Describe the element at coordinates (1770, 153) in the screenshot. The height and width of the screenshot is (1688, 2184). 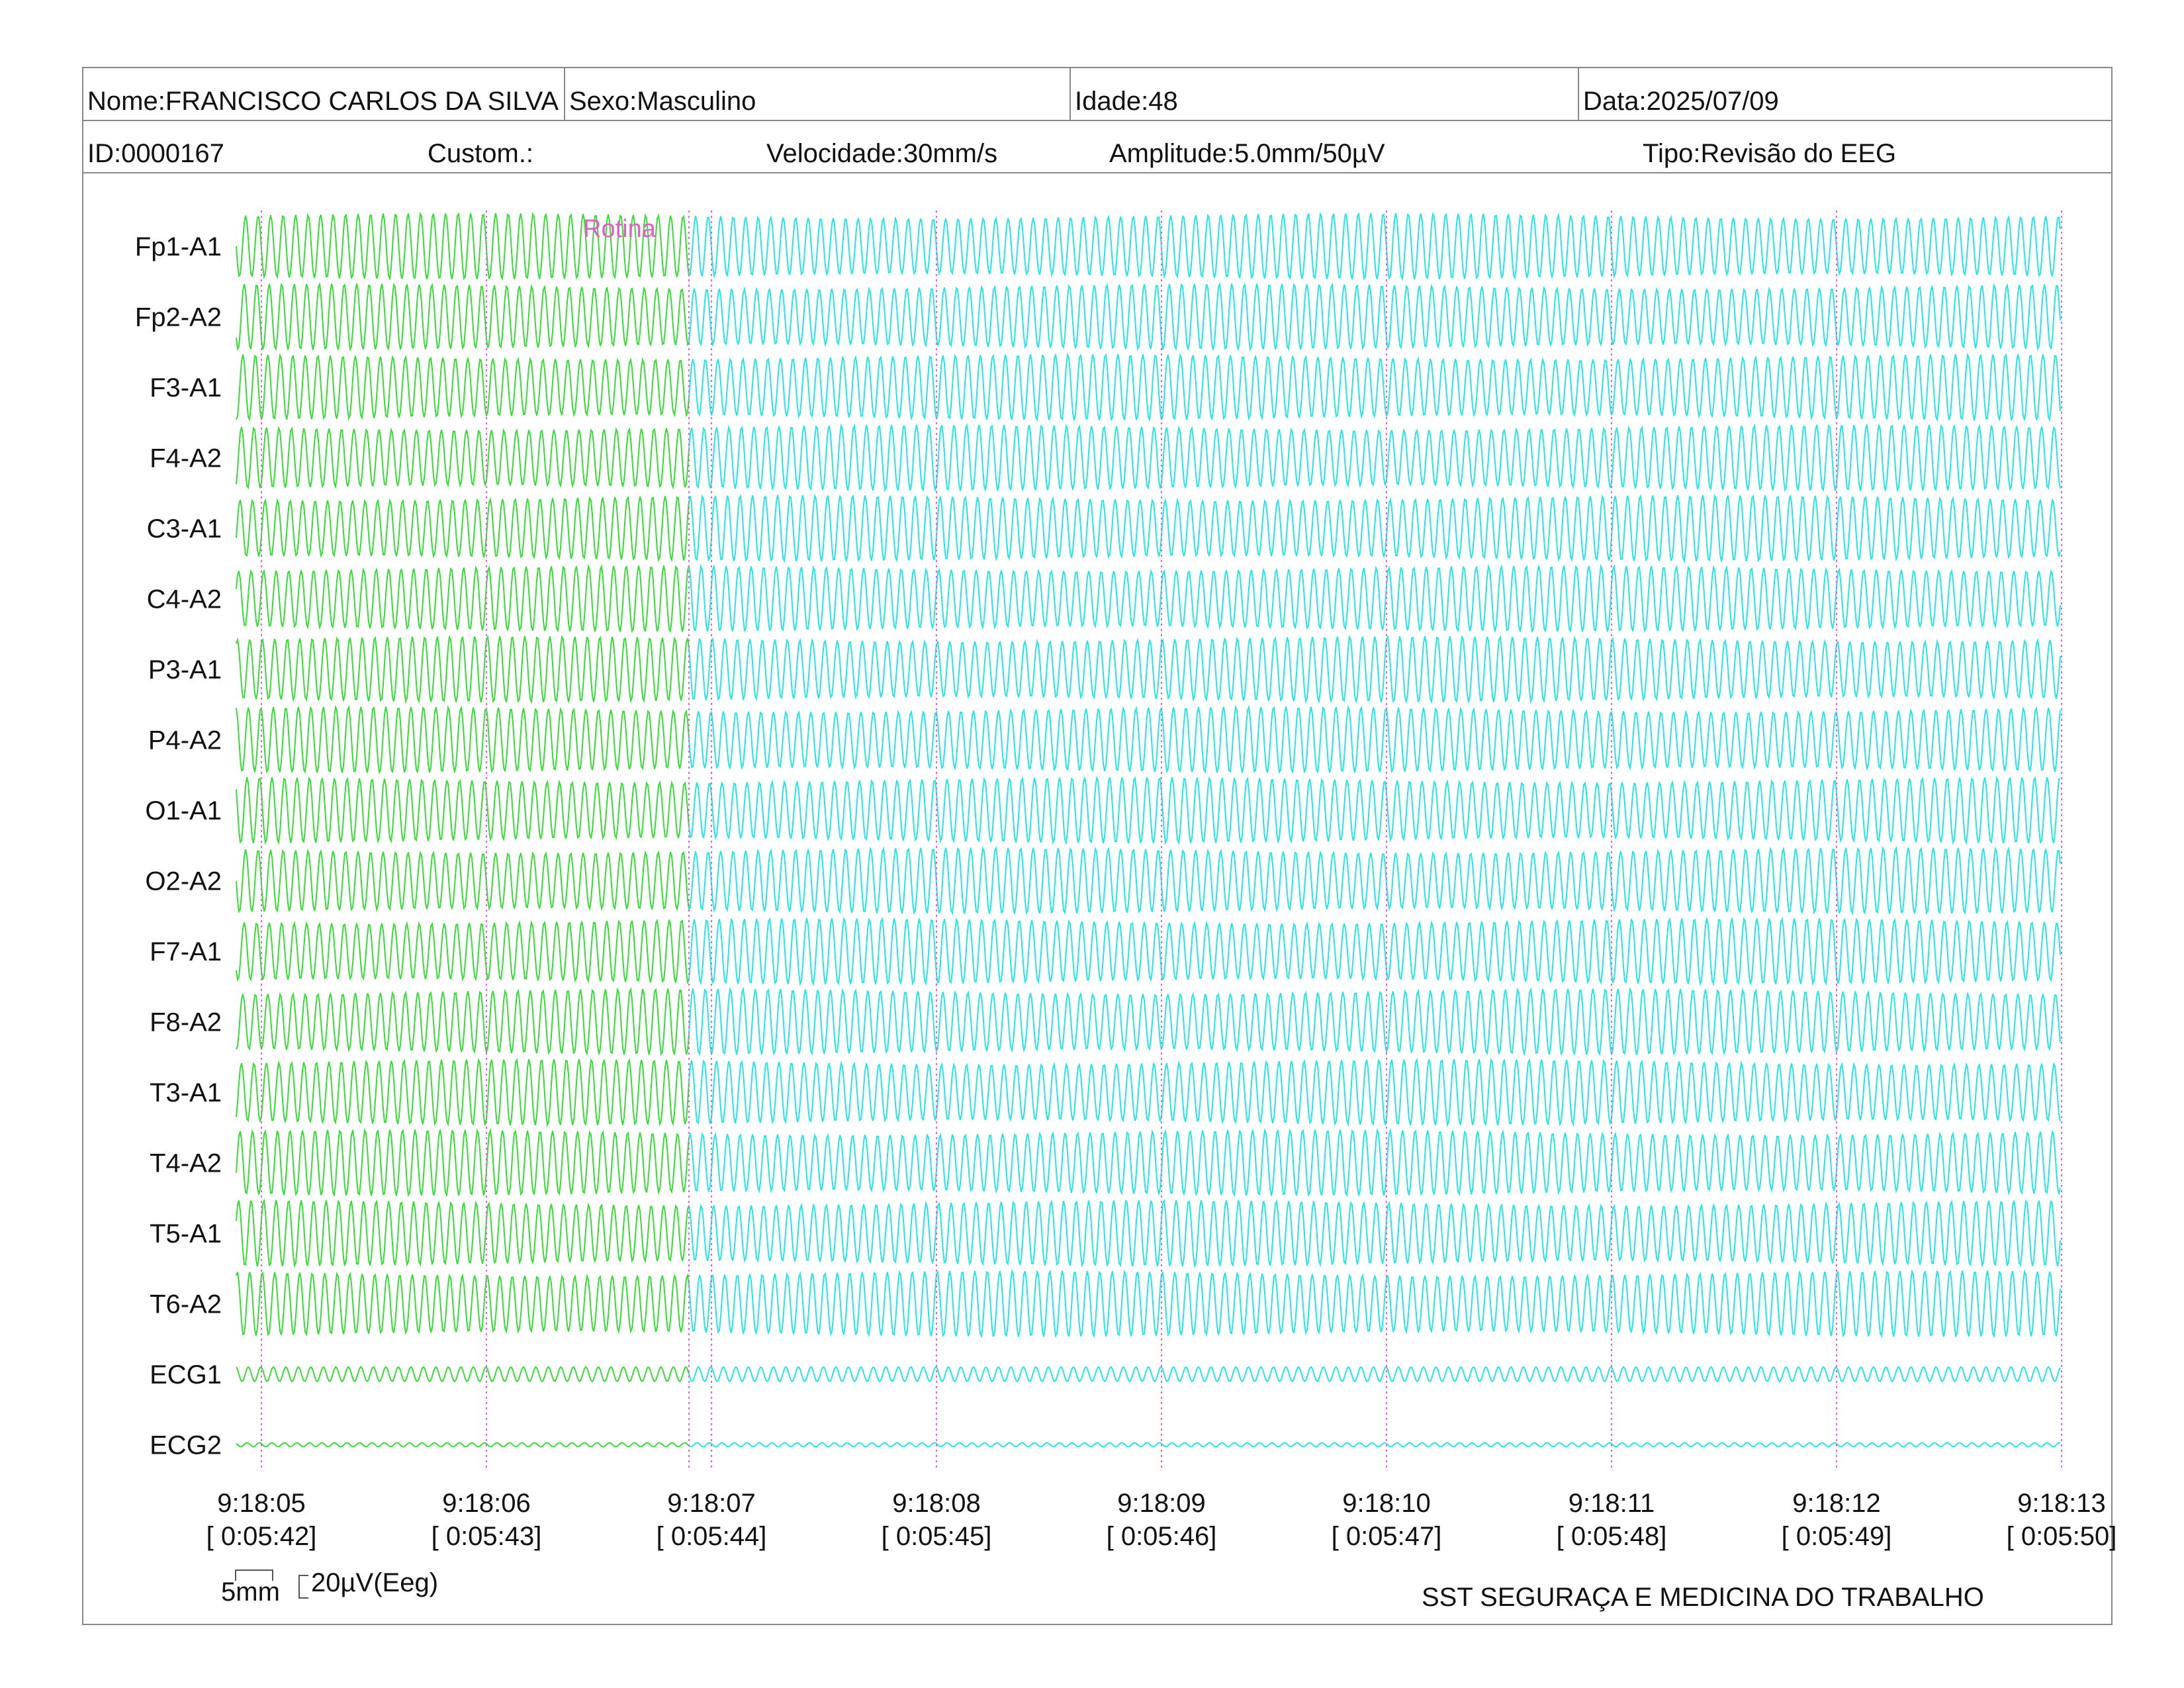
I see `review-type: Tipo:Revisão do EEG` at that location.